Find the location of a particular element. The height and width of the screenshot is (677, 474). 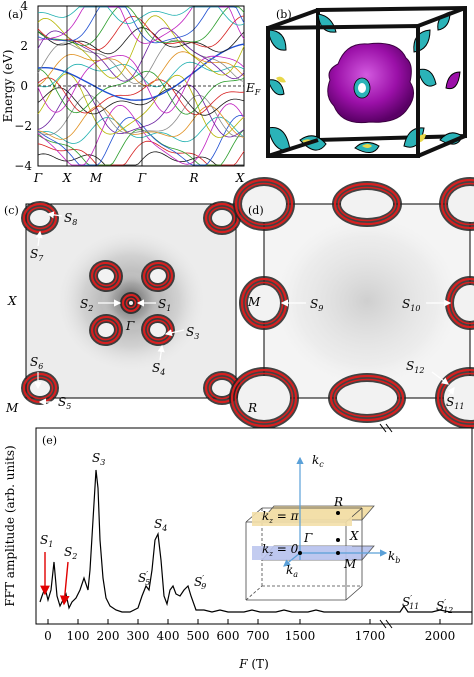

bz-inset: kc kb ka kz = π kz = 0 R X M Γ is located at coordinates (322, 527).